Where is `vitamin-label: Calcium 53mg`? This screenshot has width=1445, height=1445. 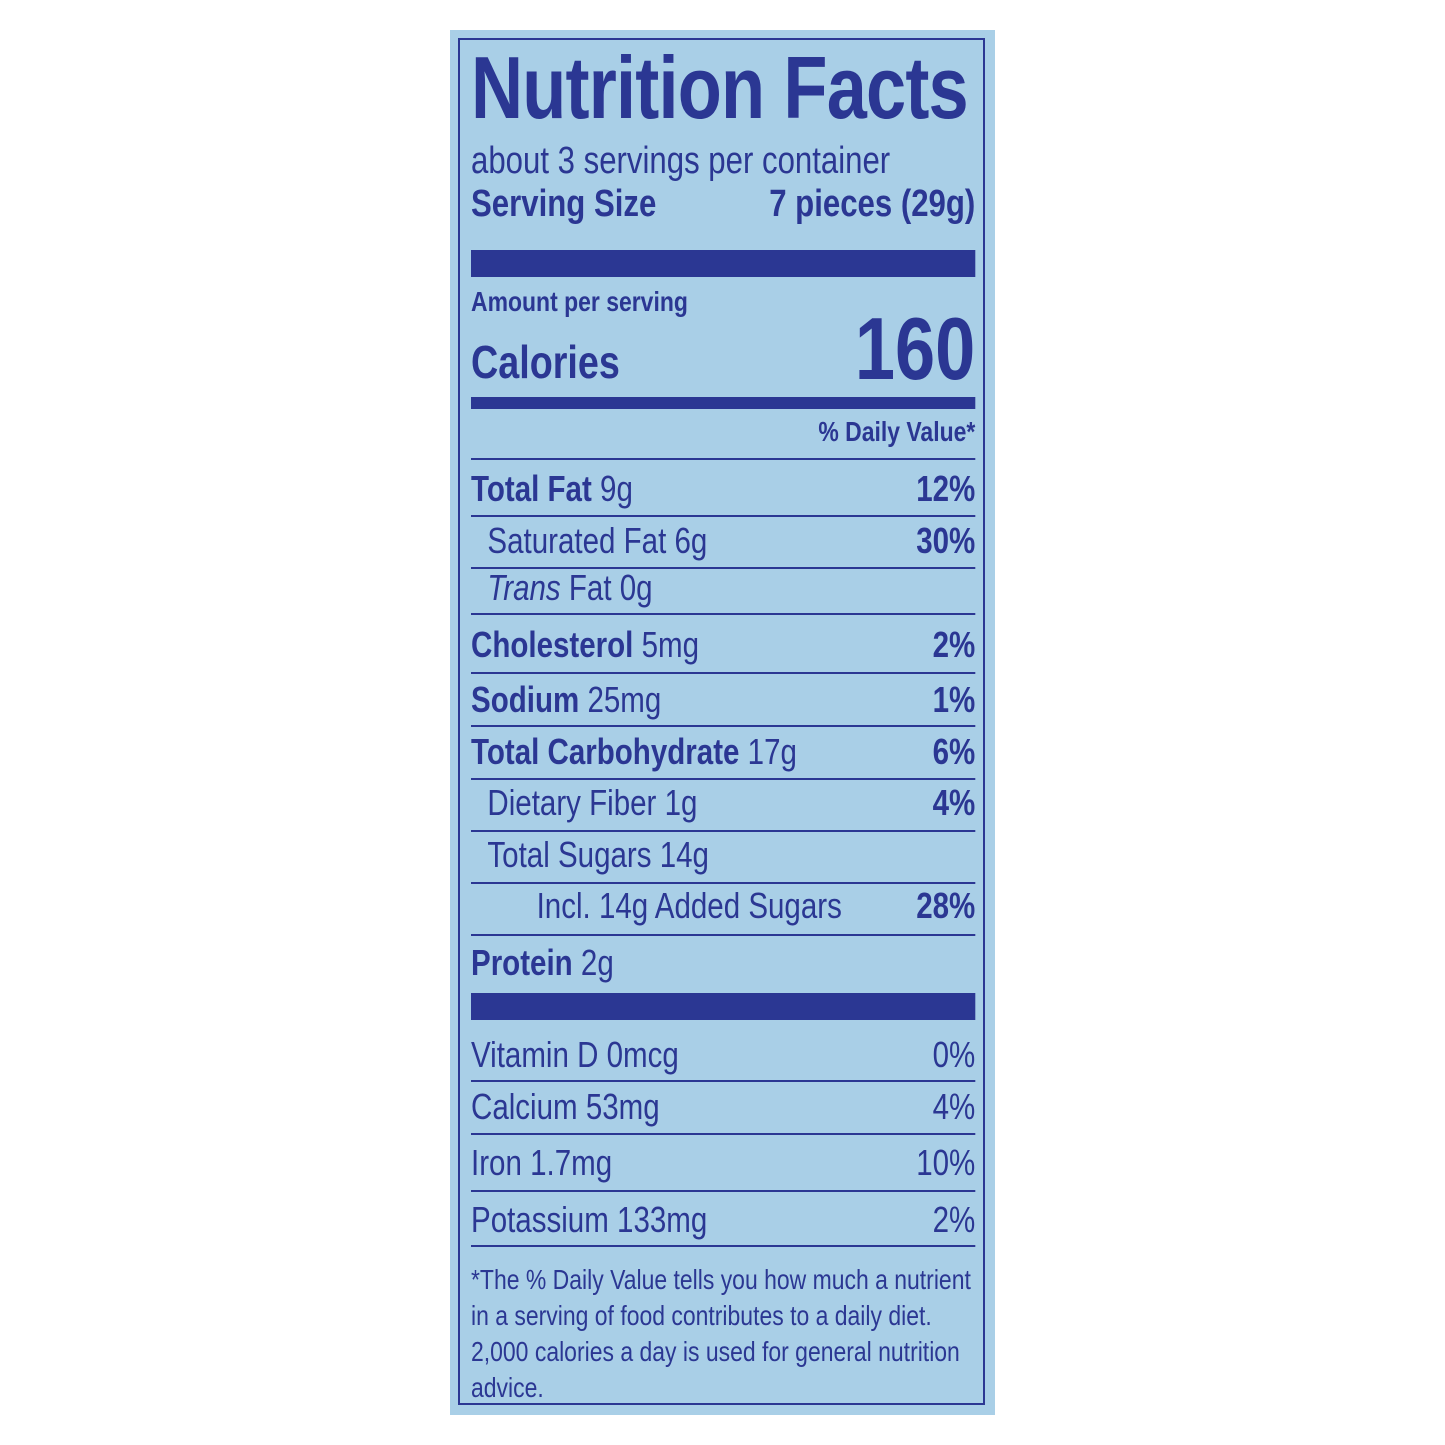 vitamin-label: Calcium 53mg is located at coordinates (565, 1107).